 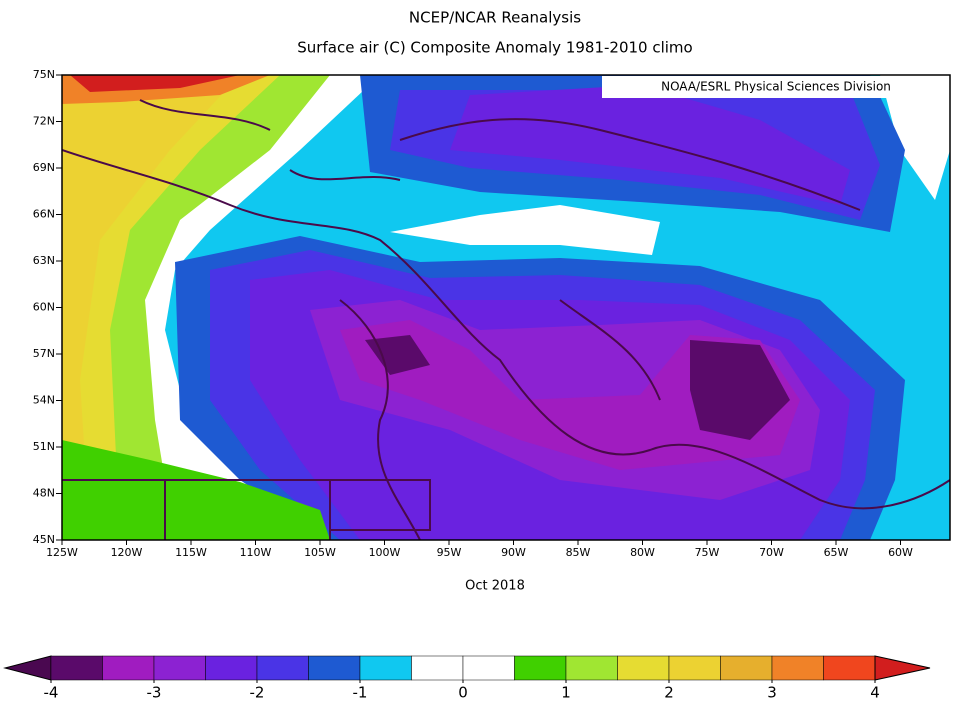 What do you see at coordinates (836, 552) in the screenshot?
I see `lon-label: 65W` at bounding box center [836, 552].